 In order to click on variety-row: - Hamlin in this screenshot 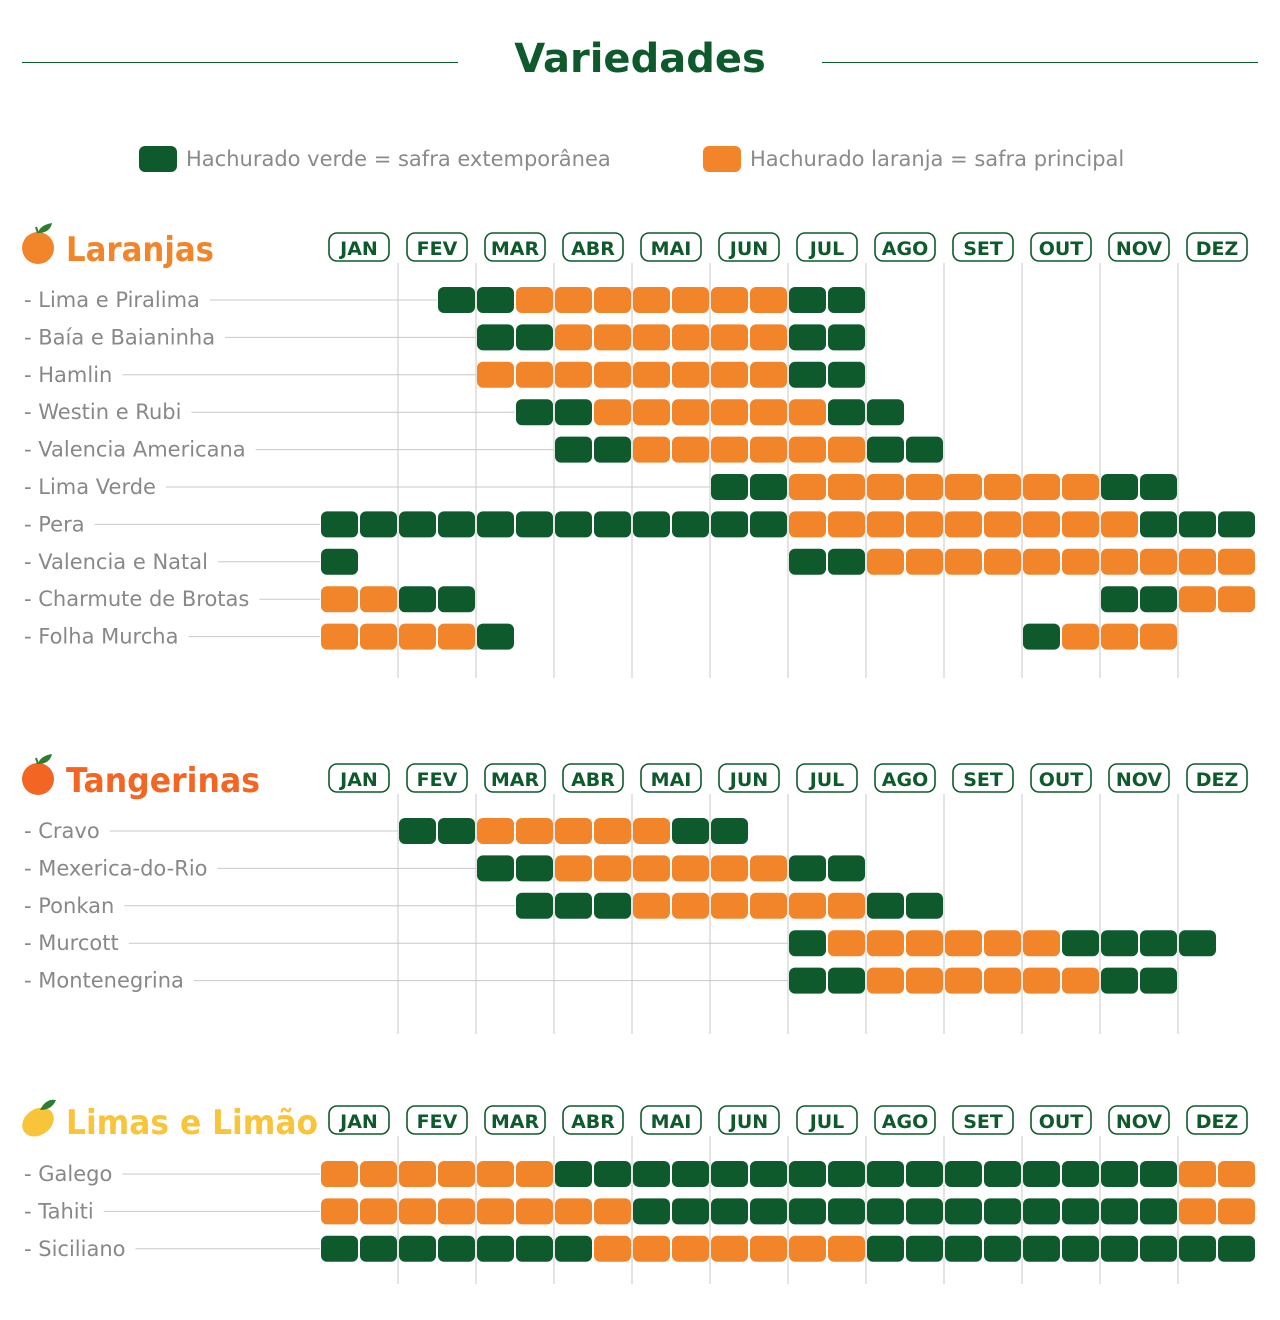, I will do `click(444, 374)`.